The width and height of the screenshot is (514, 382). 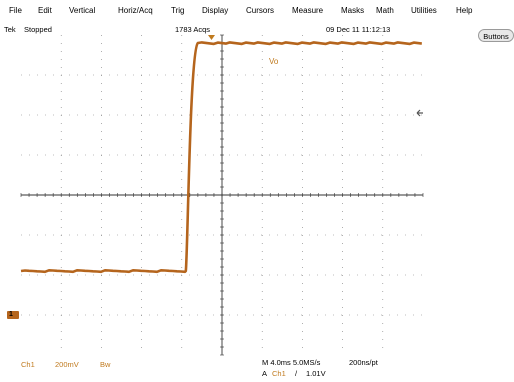 I want to click on trigger-source-prefix: A, so click(x=265, y=373).